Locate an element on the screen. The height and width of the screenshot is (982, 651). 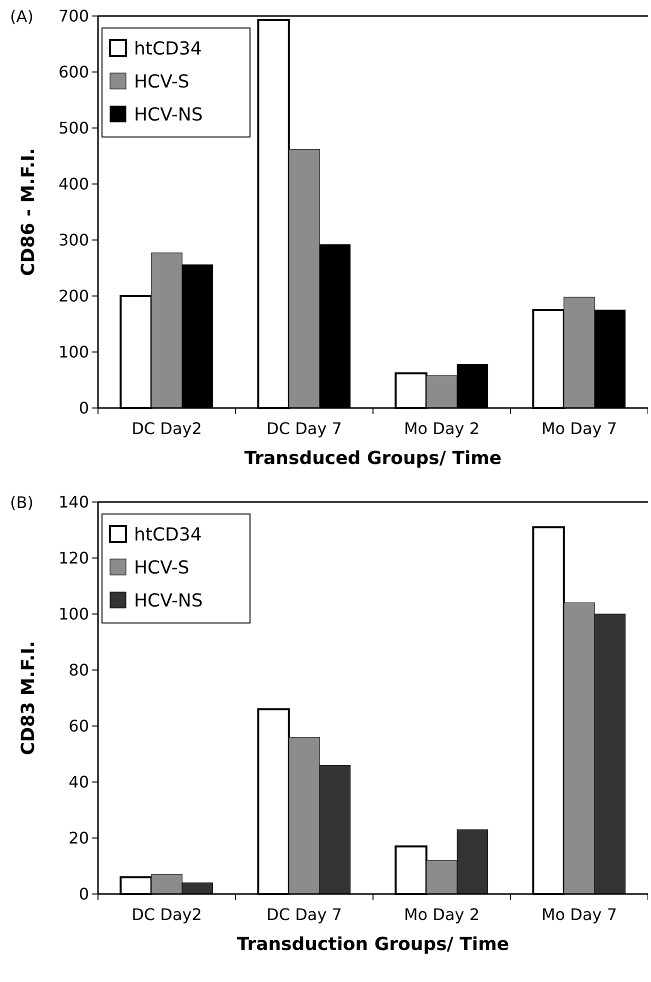
y-tick-label: 400 is located at coordinates (73, 184).